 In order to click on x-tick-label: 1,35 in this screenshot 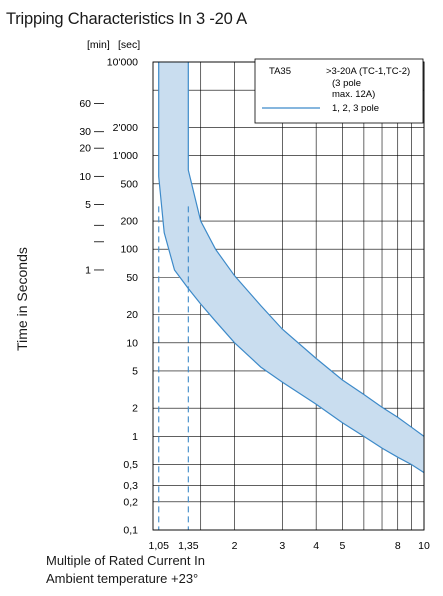, I will do `click(188, 546)`.